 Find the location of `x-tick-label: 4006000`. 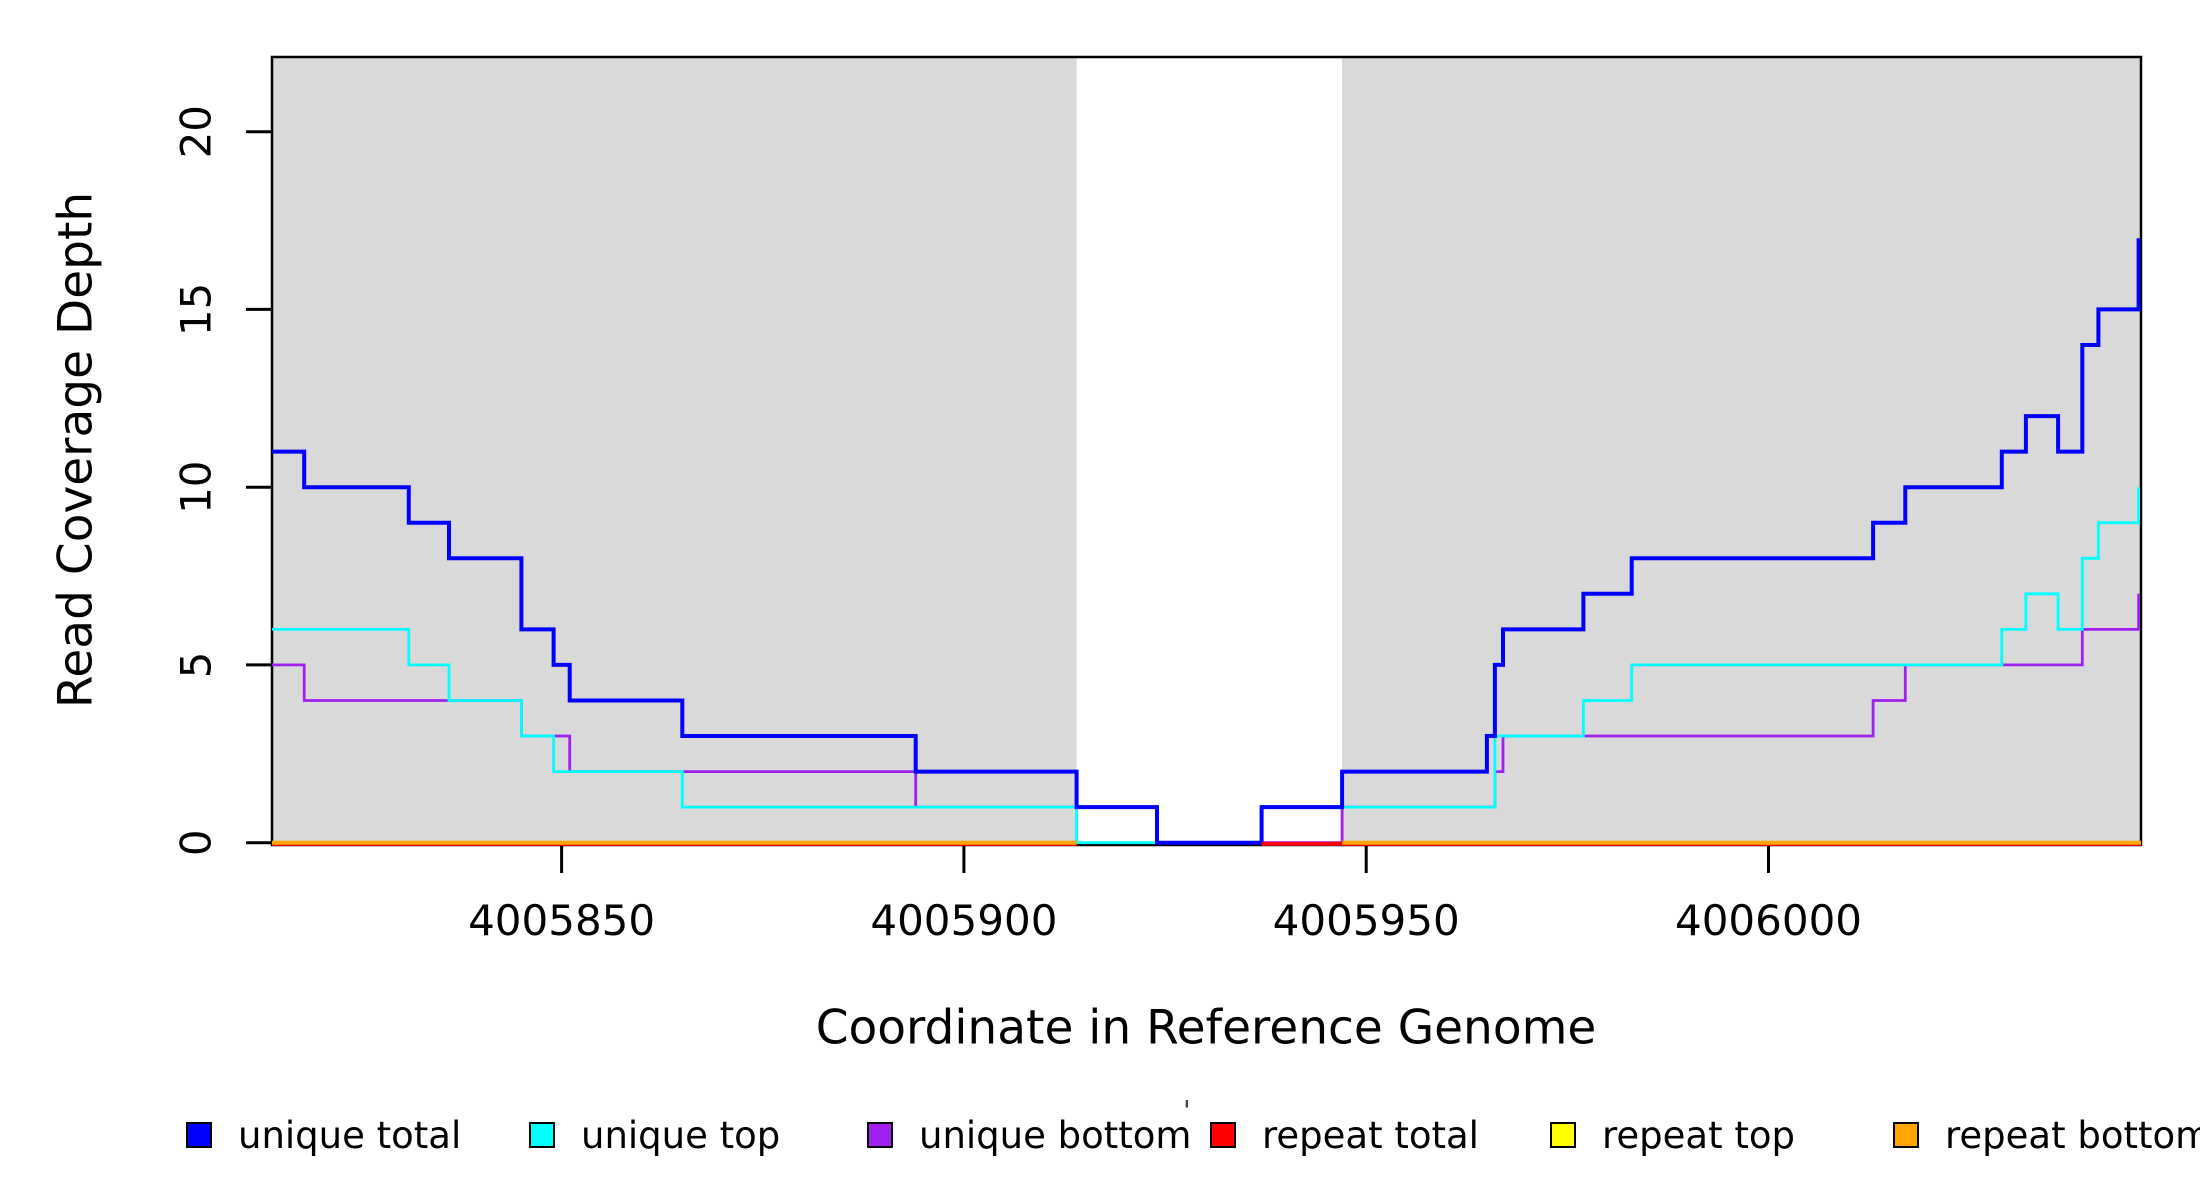

x-tick-label: 4006000 is located at coordinates (1768, 920).